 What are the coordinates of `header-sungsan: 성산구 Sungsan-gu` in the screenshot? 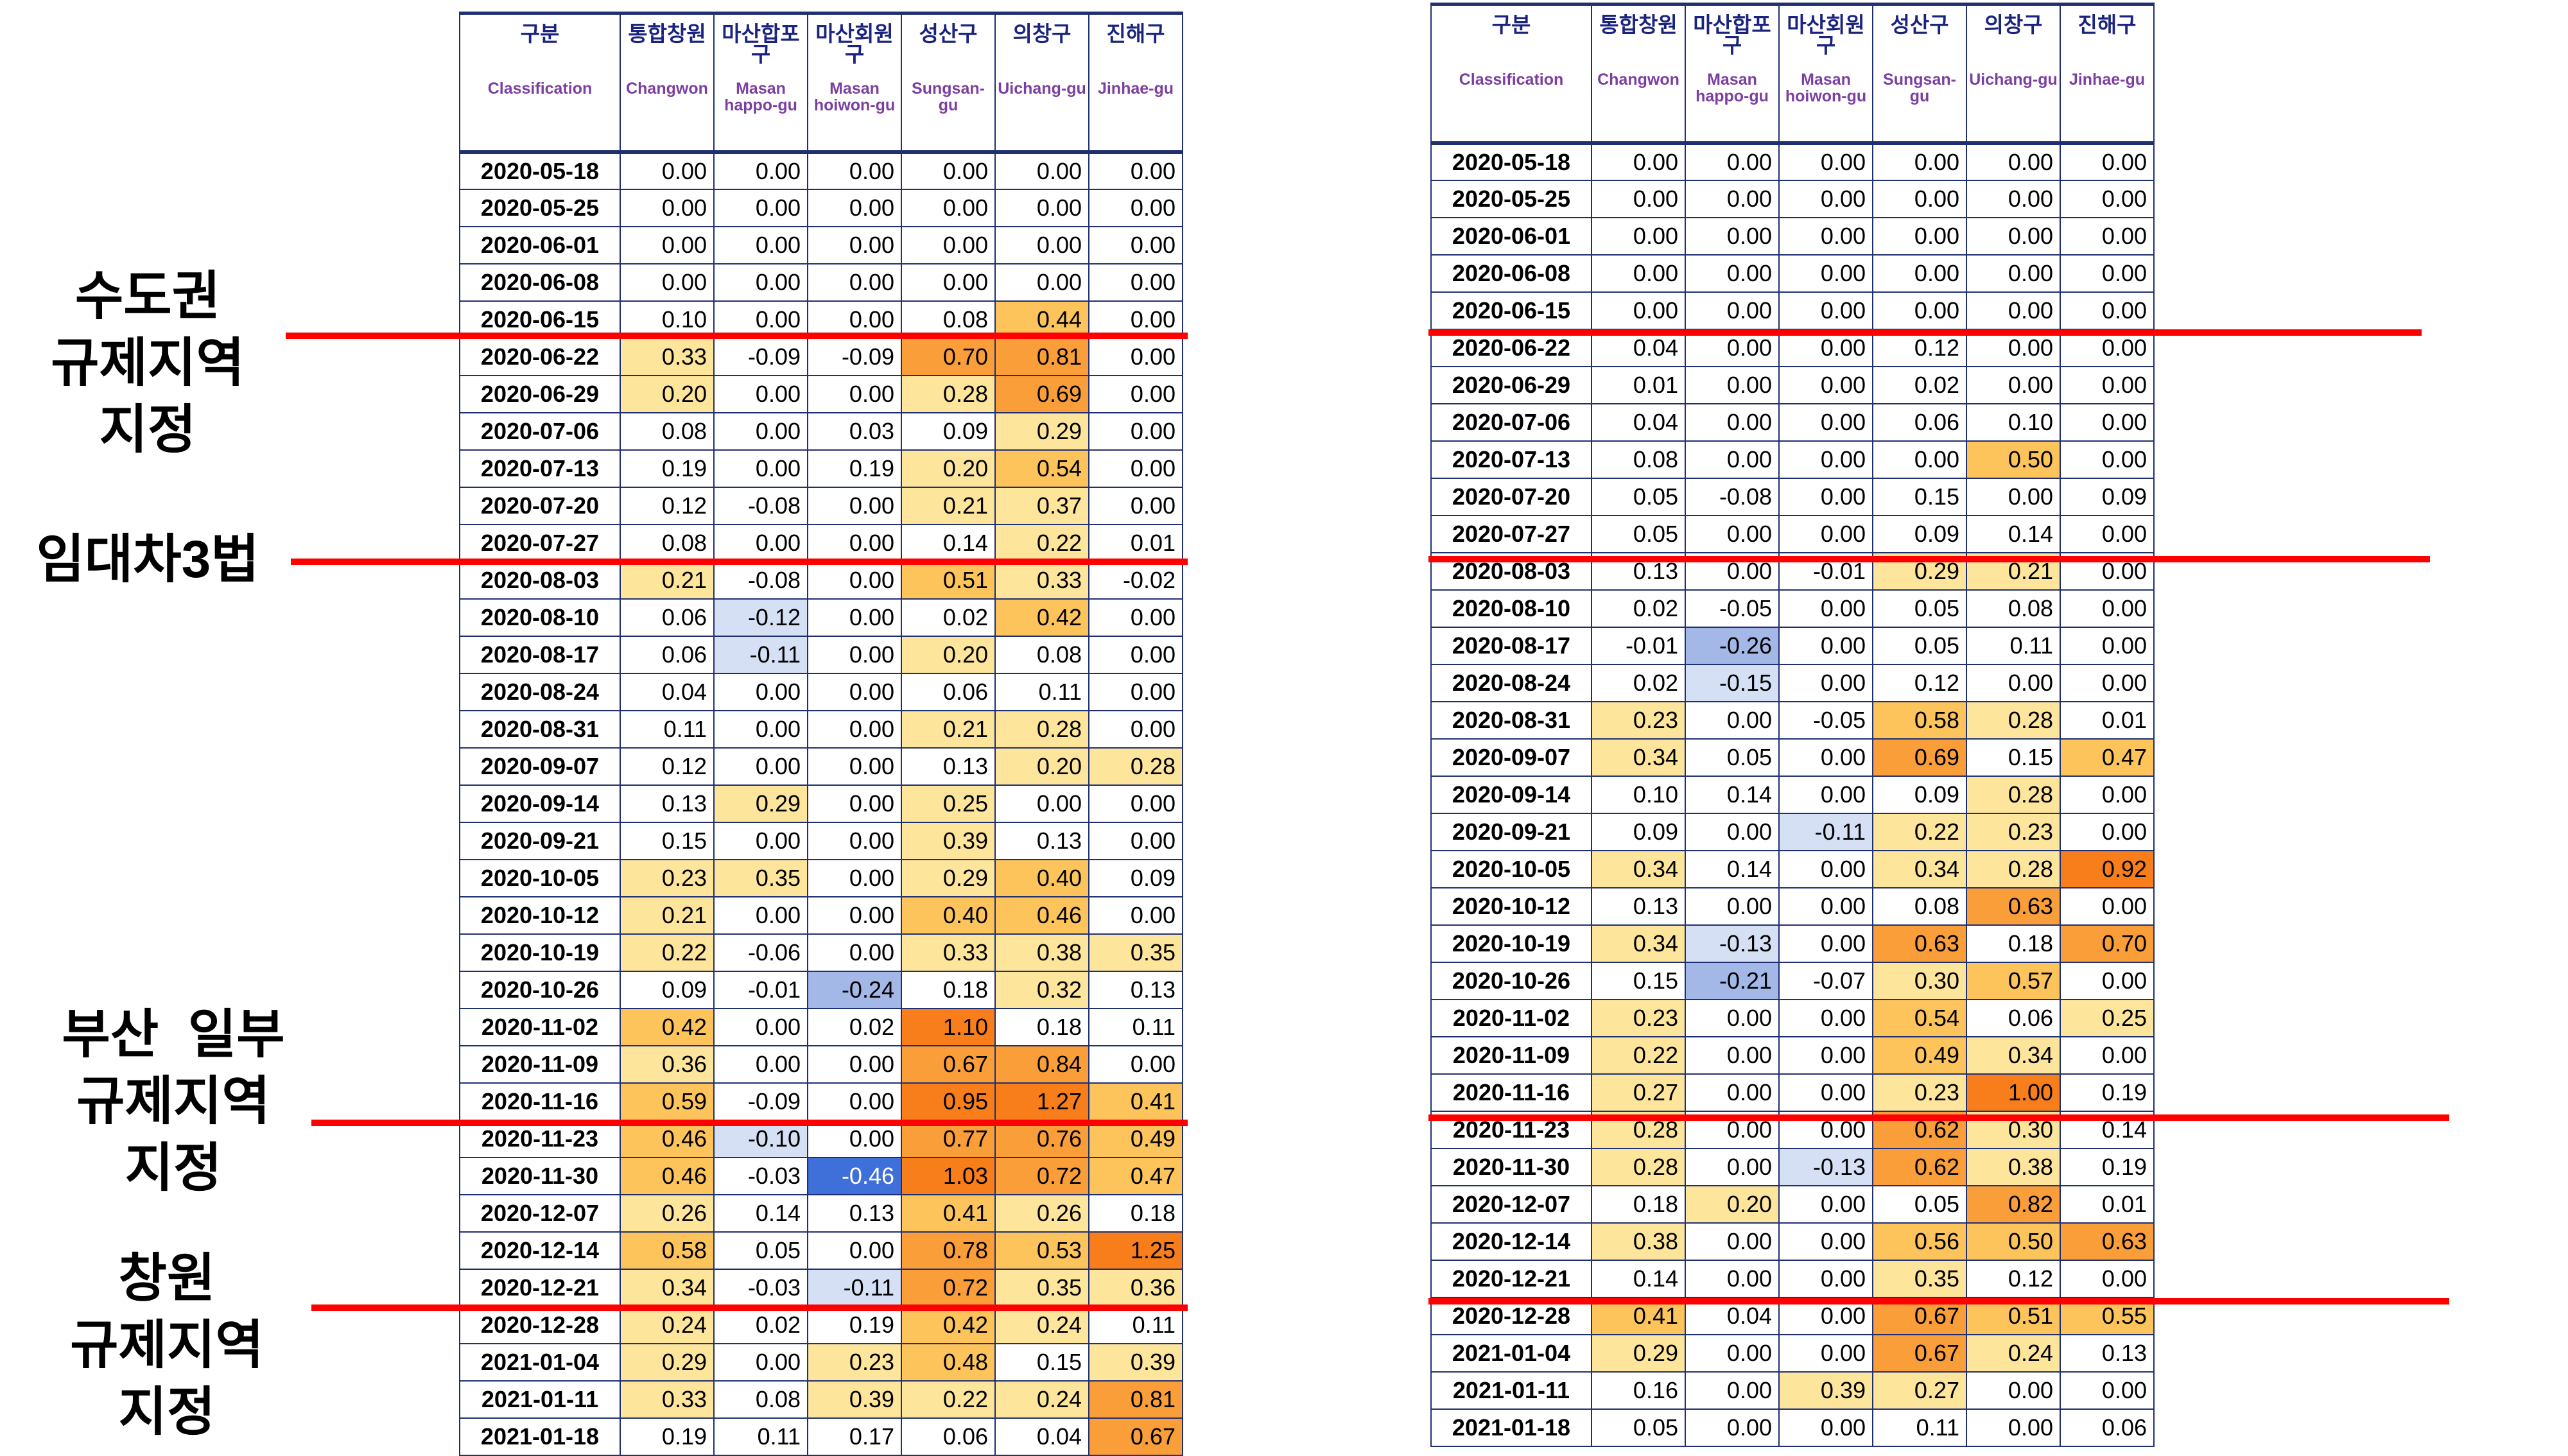 It's located at (1919, 73).